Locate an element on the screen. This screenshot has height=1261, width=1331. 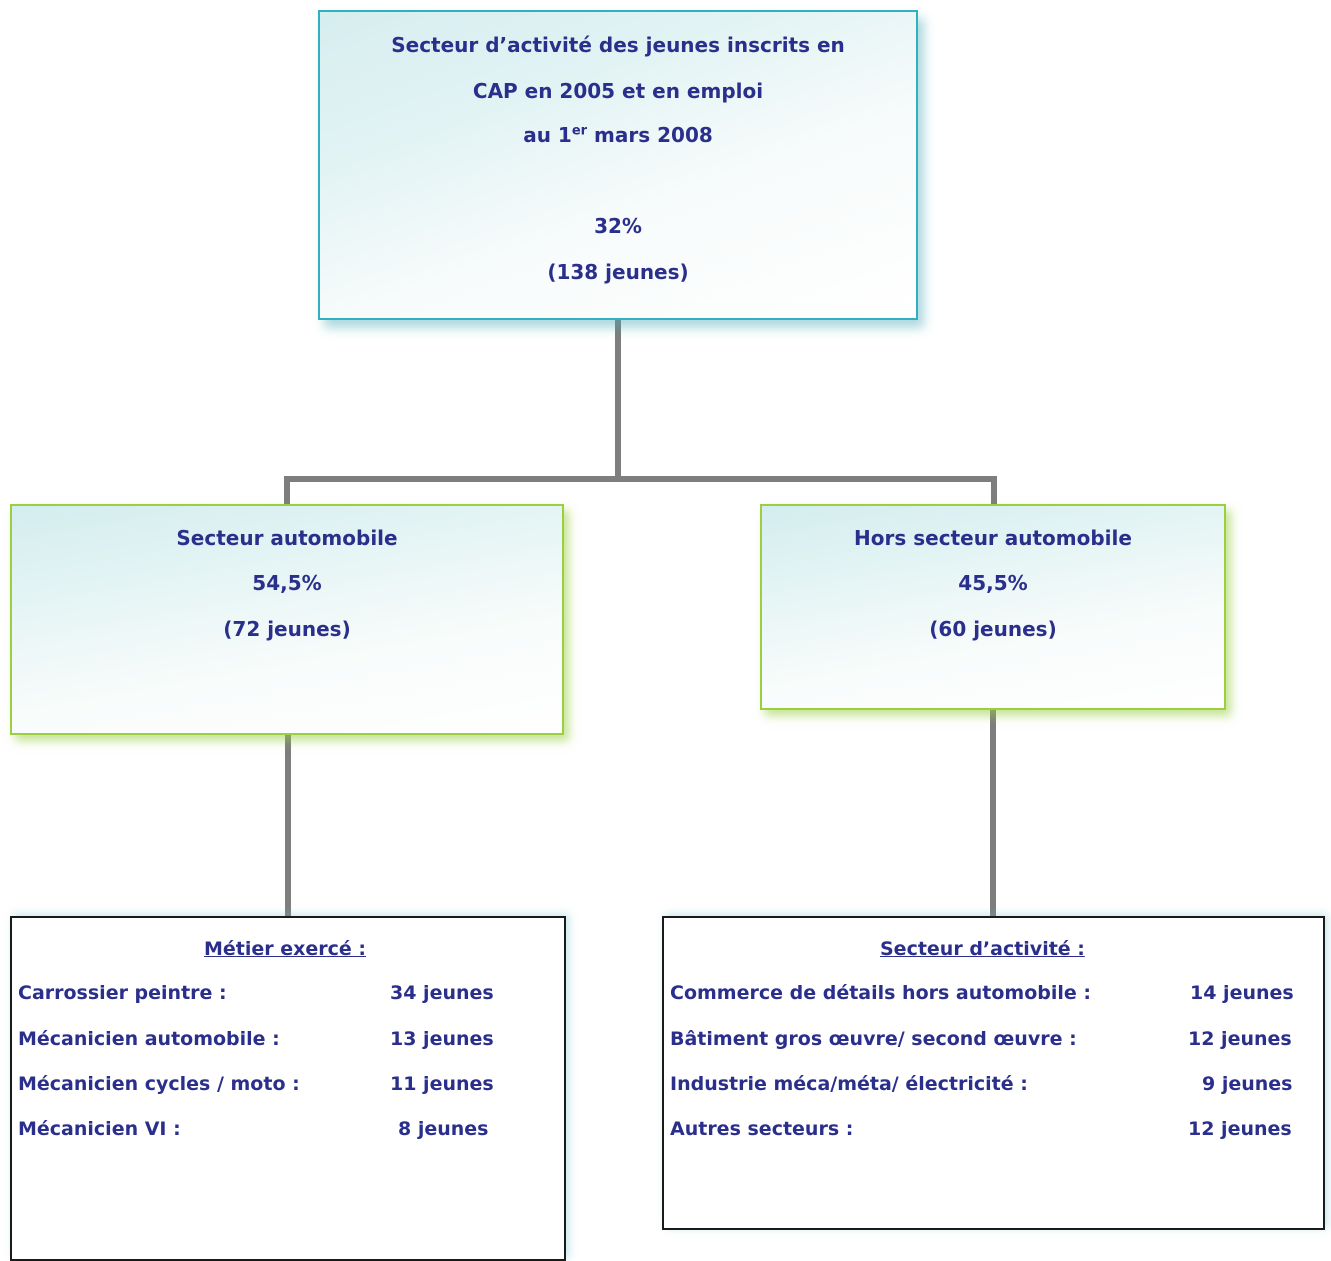
left-branch-node: Secteur automobile 54,5% (72 jeunes) is located at coordinates (287, 619).